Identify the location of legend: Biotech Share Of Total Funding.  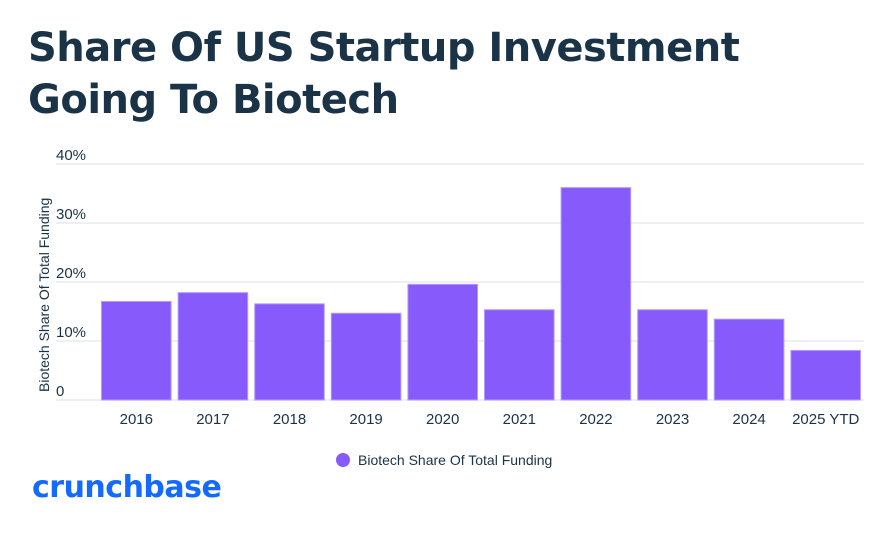
(444, 460).